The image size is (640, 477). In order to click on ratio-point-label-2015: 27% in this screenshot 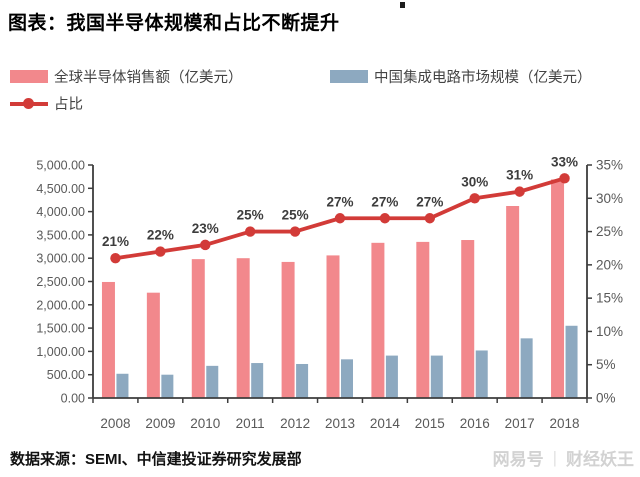, I will do `click(429, 201)`.